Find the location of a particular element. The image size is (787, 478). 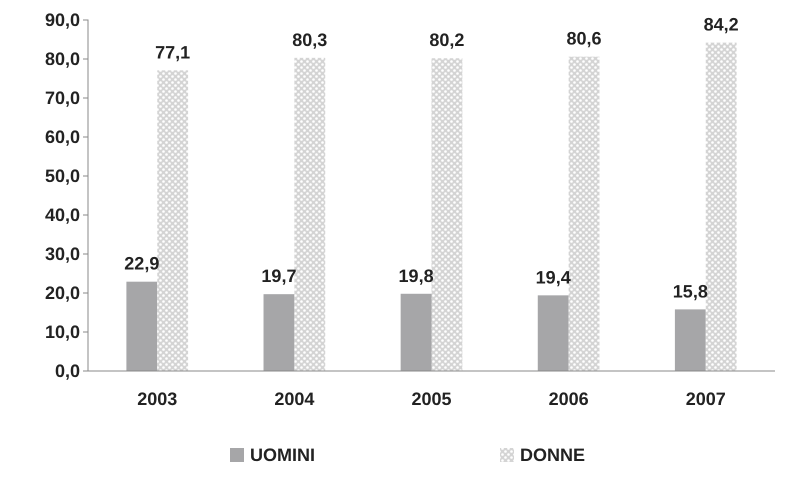

y-tick-label: 10,0 is located at coordinates (62, 332).